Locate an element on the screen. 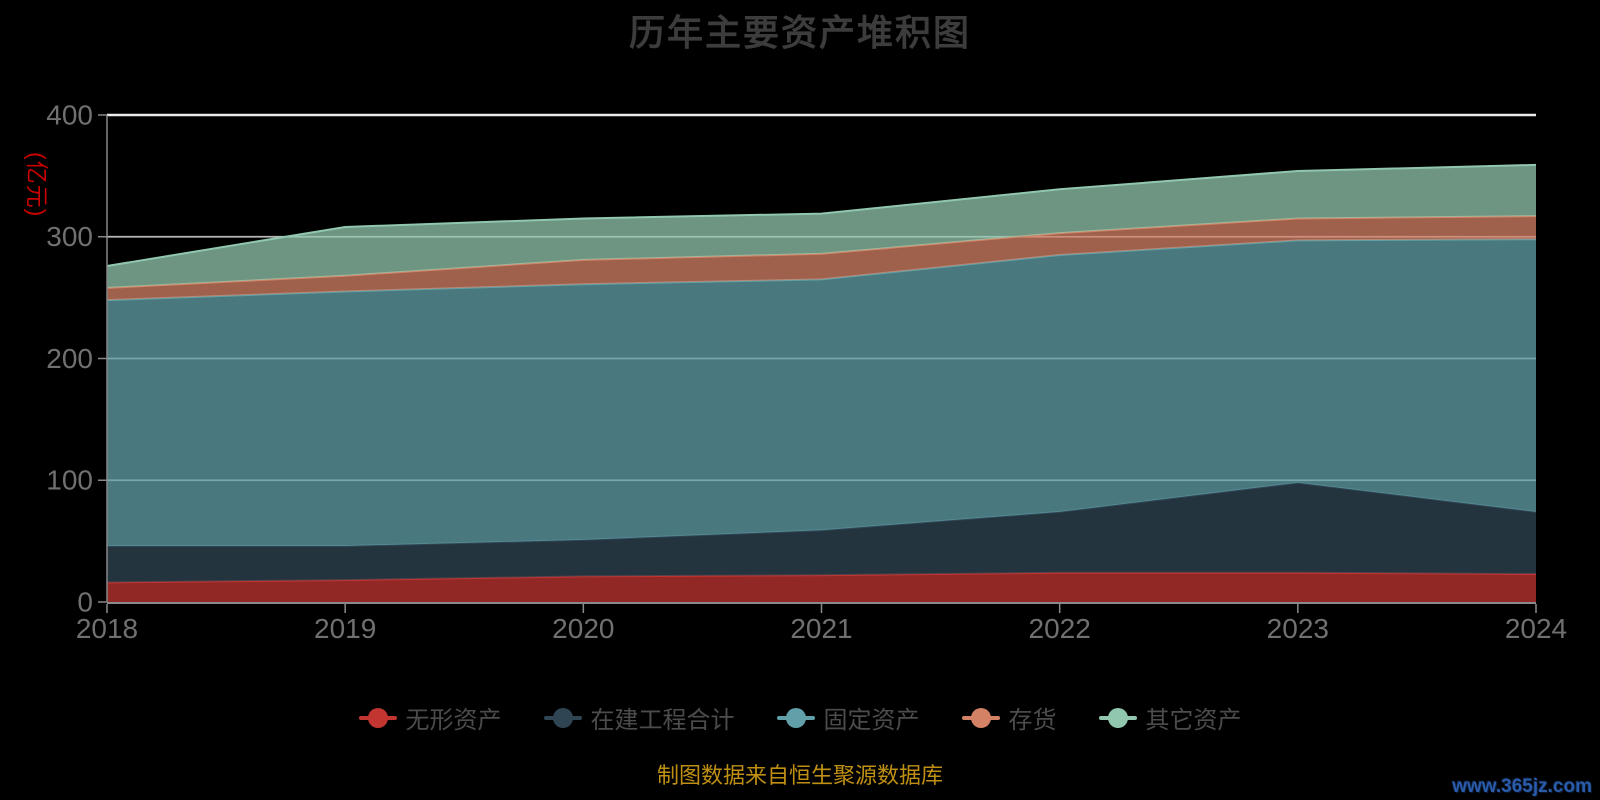  legend-item-固定资产: 固定资产 is located at coordinates (848, 717).